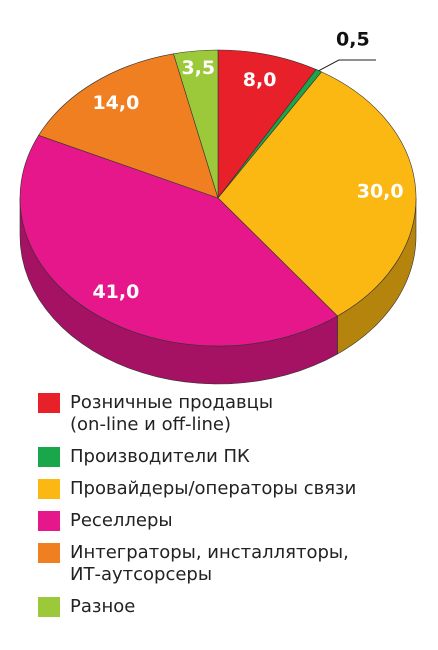 This screenshot has height=650, width=438. I want to click on data-label: 14,0, so click(115, 103).